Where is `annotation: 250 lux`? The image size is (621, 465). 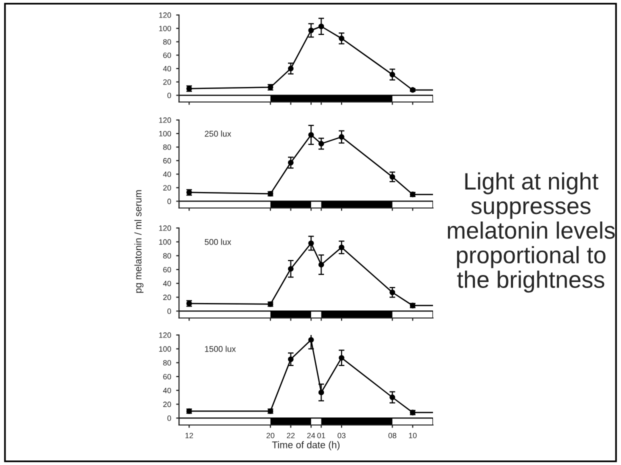
annotation: 250 lux is located at coordinates (218, 133).